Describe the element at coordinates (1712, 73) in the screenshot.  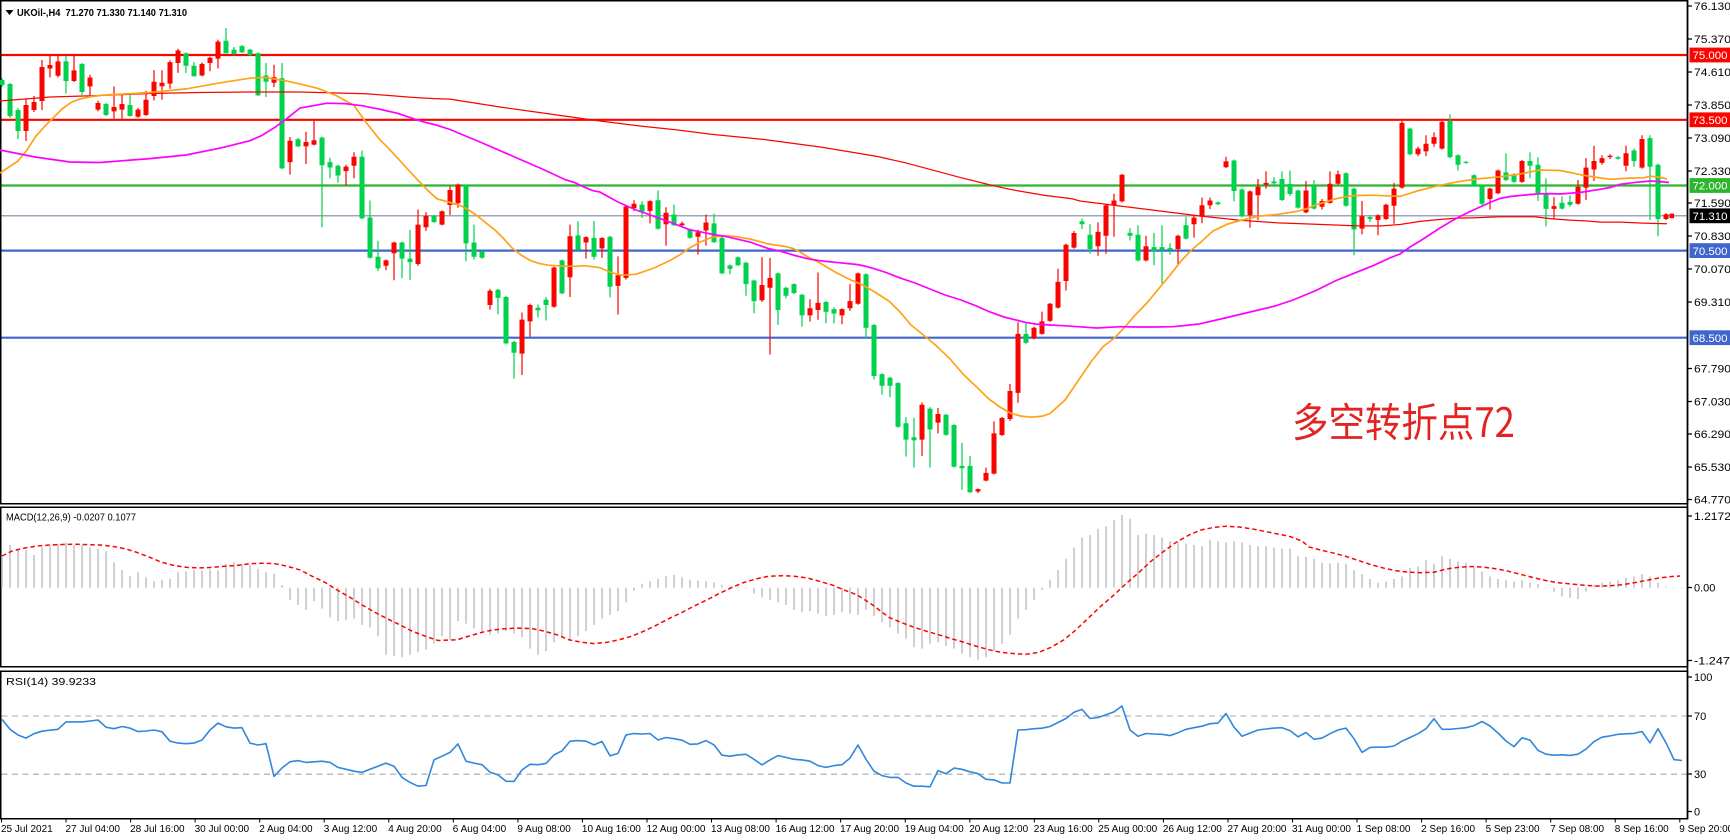
I see `svg-text: 74.610` at that location.